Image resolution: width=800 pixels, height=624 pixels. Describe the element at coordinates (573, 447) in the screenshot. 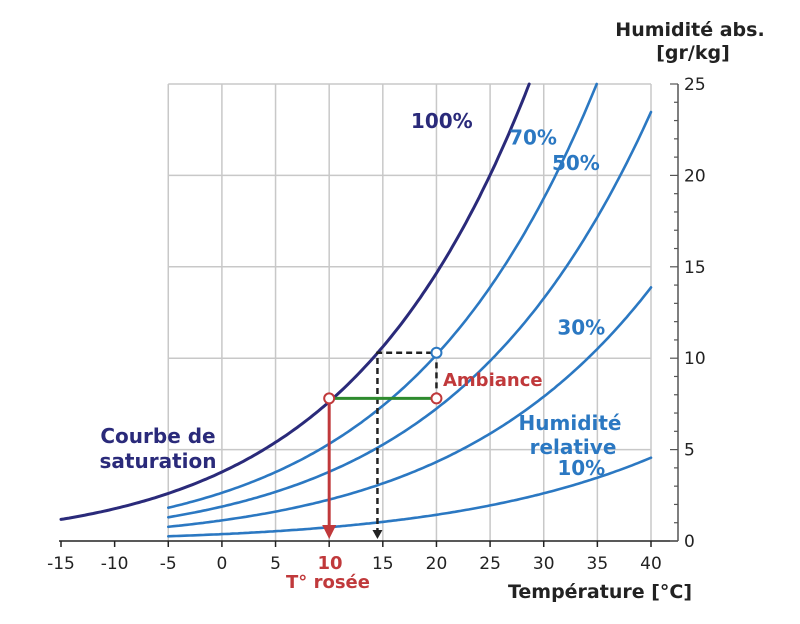

I see `relative-humidity-label-line2: relative` at that location.